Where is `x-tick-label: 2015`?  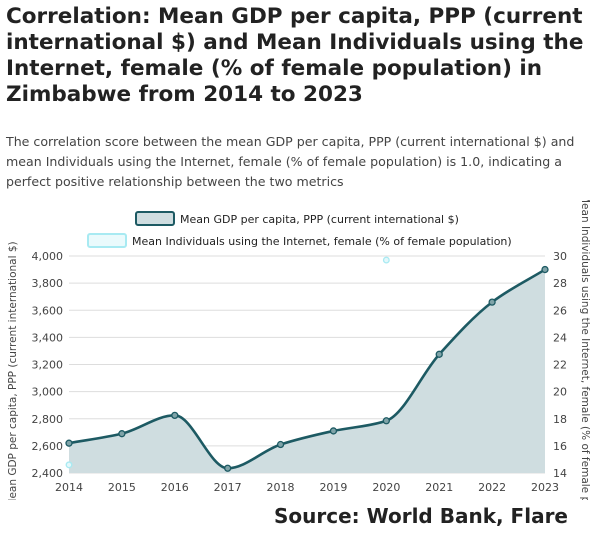 x-tick-label: 2015 is located at coordinates (122, 487).